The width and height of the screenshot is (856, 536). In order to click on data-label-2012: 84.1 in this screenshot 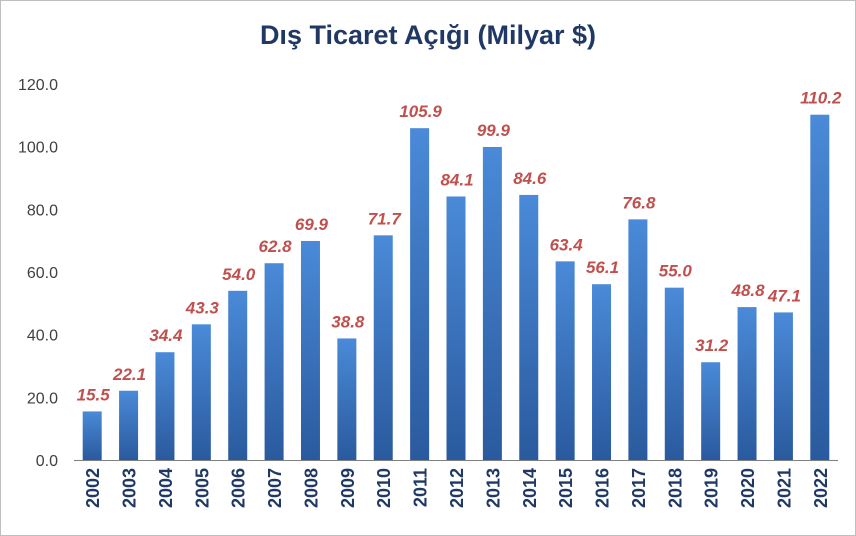, I will do `click(456, 179)`.